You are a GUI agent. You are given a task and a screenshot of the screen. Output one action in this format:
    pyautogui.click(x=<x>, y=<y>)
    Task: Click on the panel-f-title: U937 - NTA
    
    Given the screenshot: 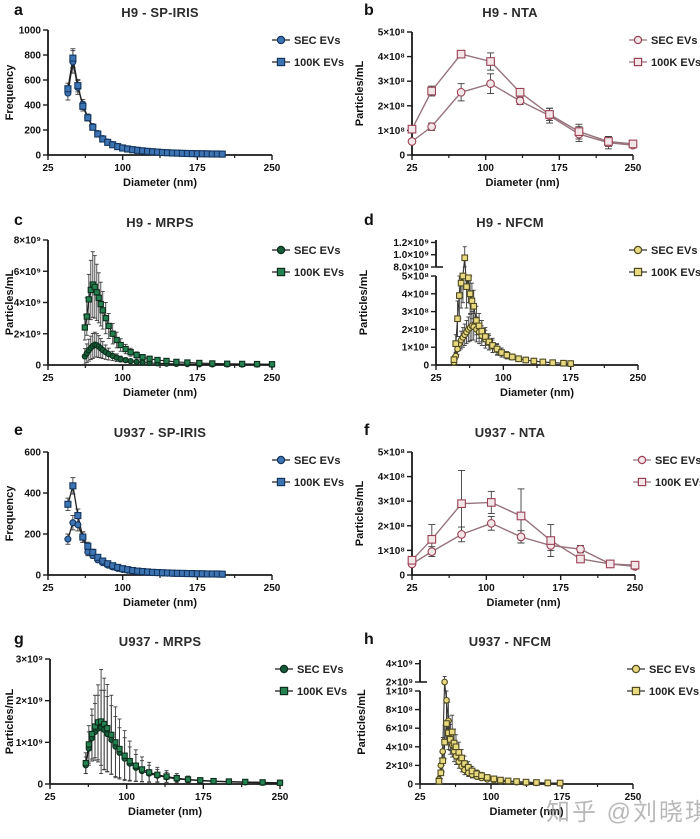 What is the action you would take?
    pyautogui.click(x=510, y=432)
    